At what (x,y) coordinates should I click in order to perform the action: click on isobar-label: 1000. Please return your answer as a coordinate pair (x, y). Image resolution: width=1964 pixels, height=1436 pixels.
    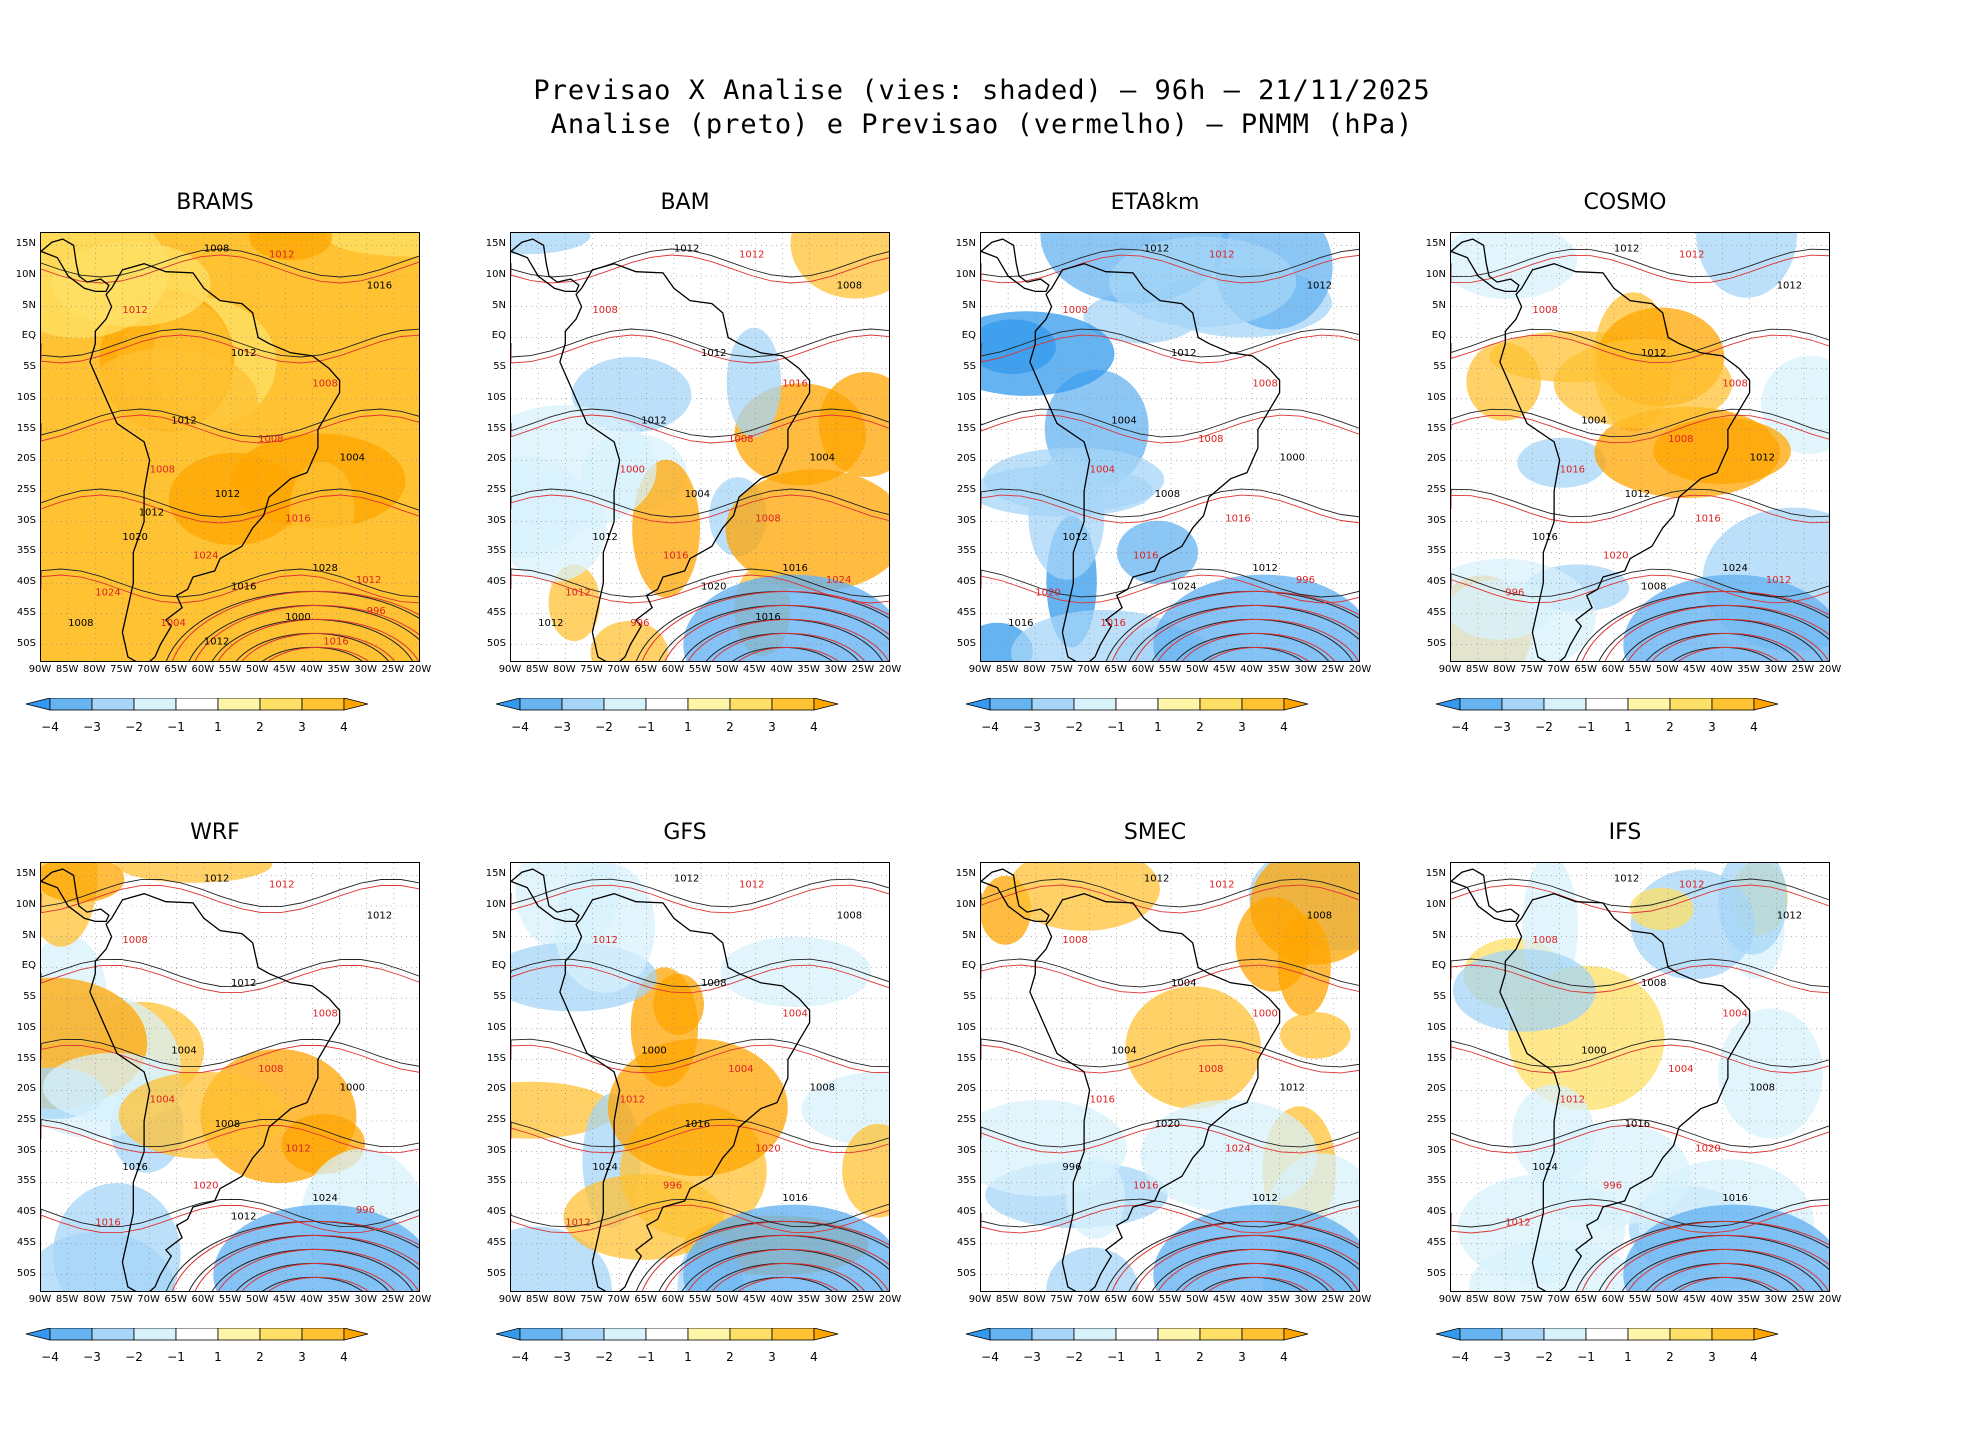
    Looking at the image, I should click on (352, 1087).